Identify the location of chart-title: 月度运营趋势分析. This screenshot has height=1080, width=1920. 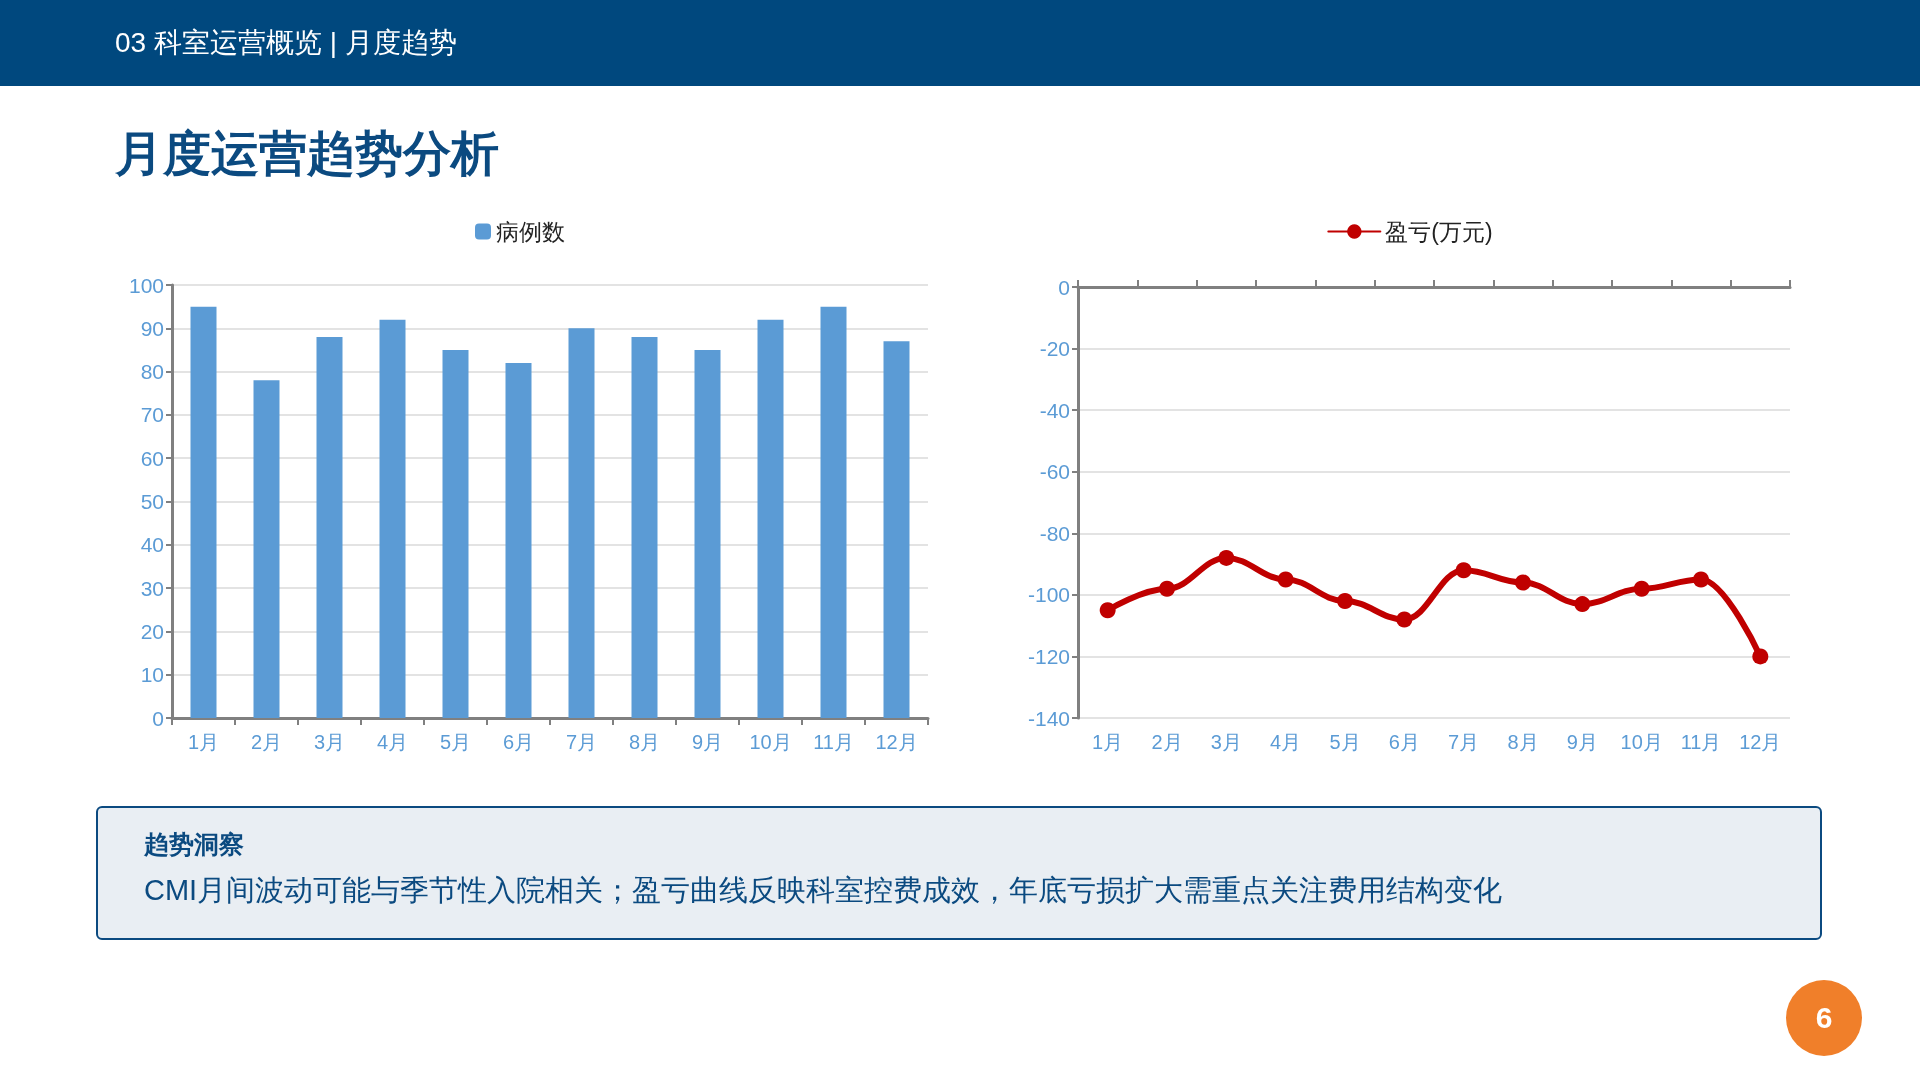
(307, 154).